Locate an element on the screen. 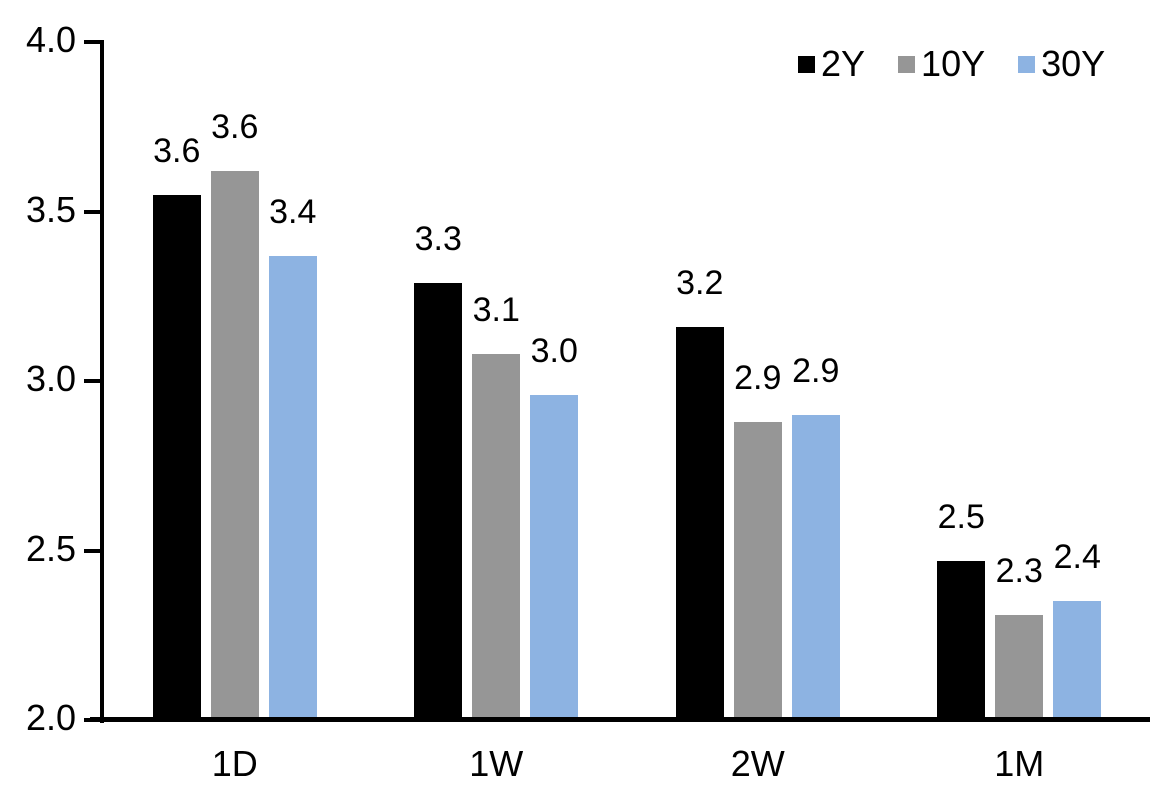  legend-swatch-10Y is located at coordinates (907, 64).